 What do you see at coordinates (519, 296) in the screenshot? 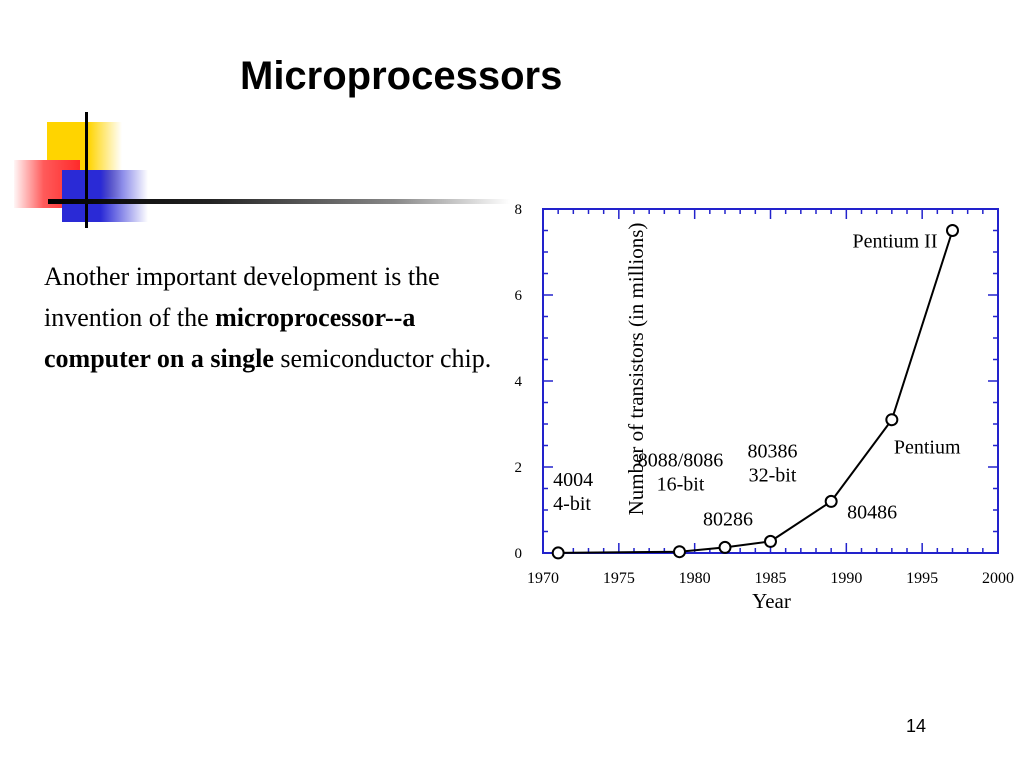
I see `y-tick-label: 6` at bounding box center [519, 296].